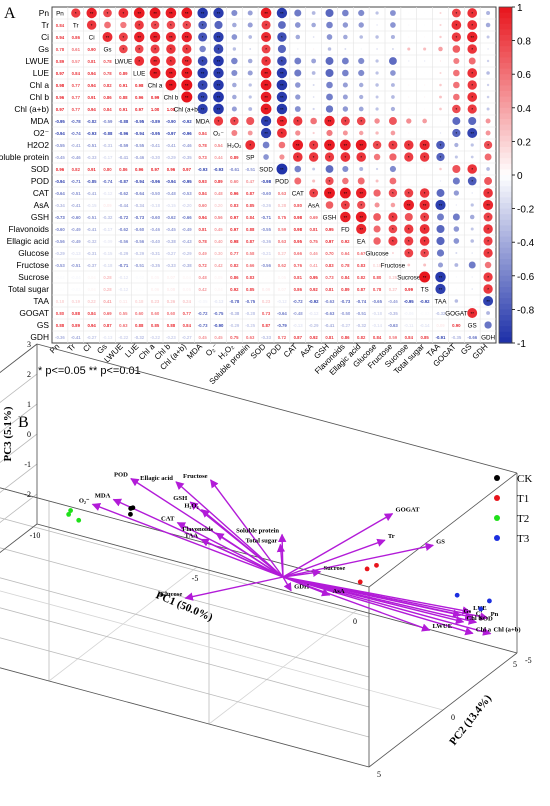  I want to click on correlation-value: -0.95, so click(409, 301).